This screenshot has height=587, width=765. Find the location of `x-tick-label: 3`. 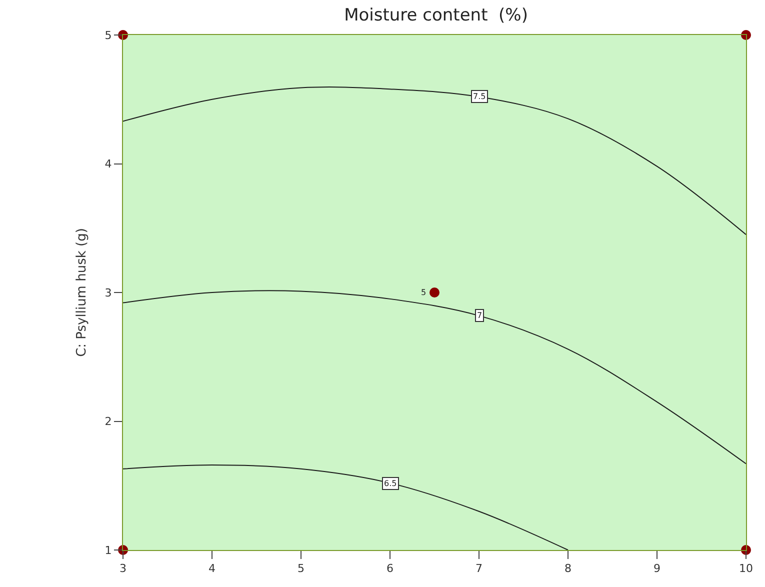

x-tick-label: 3 is located at coordinates (123, 569).